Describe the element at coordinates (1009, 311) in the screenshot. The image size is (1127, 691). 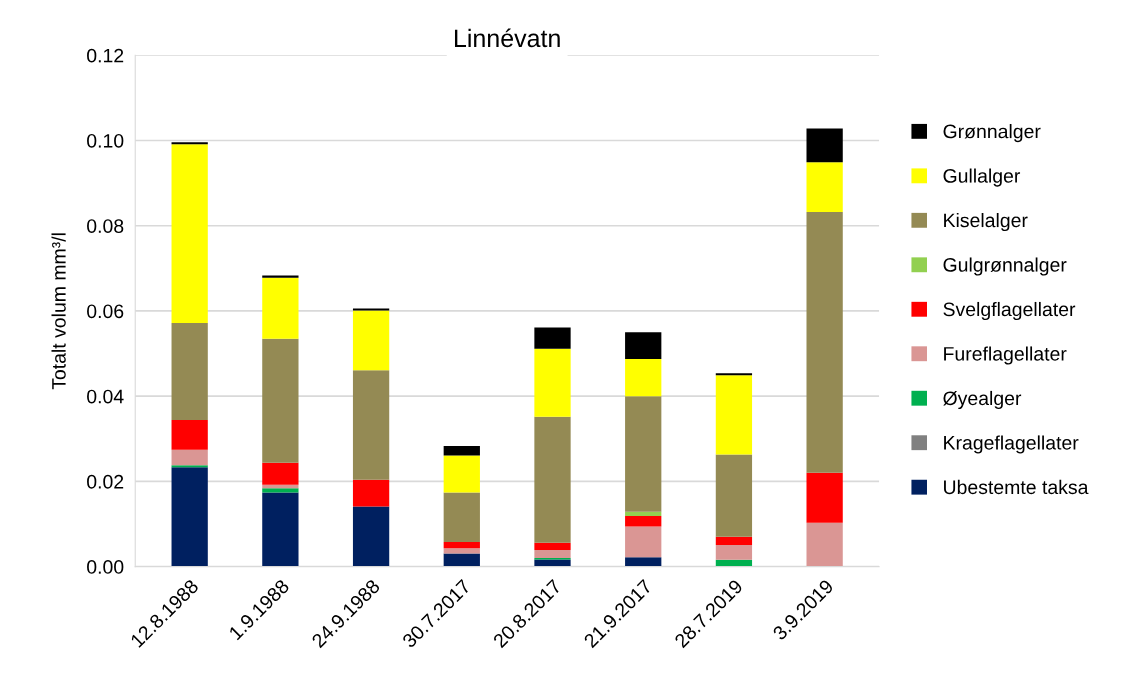
I see `legend-label: Svelgflagellater` at that location.